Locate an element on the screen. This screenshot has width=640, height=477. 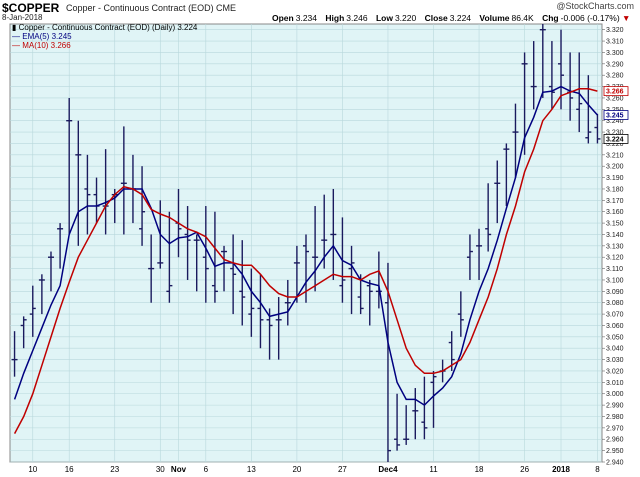
legend-ema-text: EMA(5) 3.245 is located at coordinates (47, 36).